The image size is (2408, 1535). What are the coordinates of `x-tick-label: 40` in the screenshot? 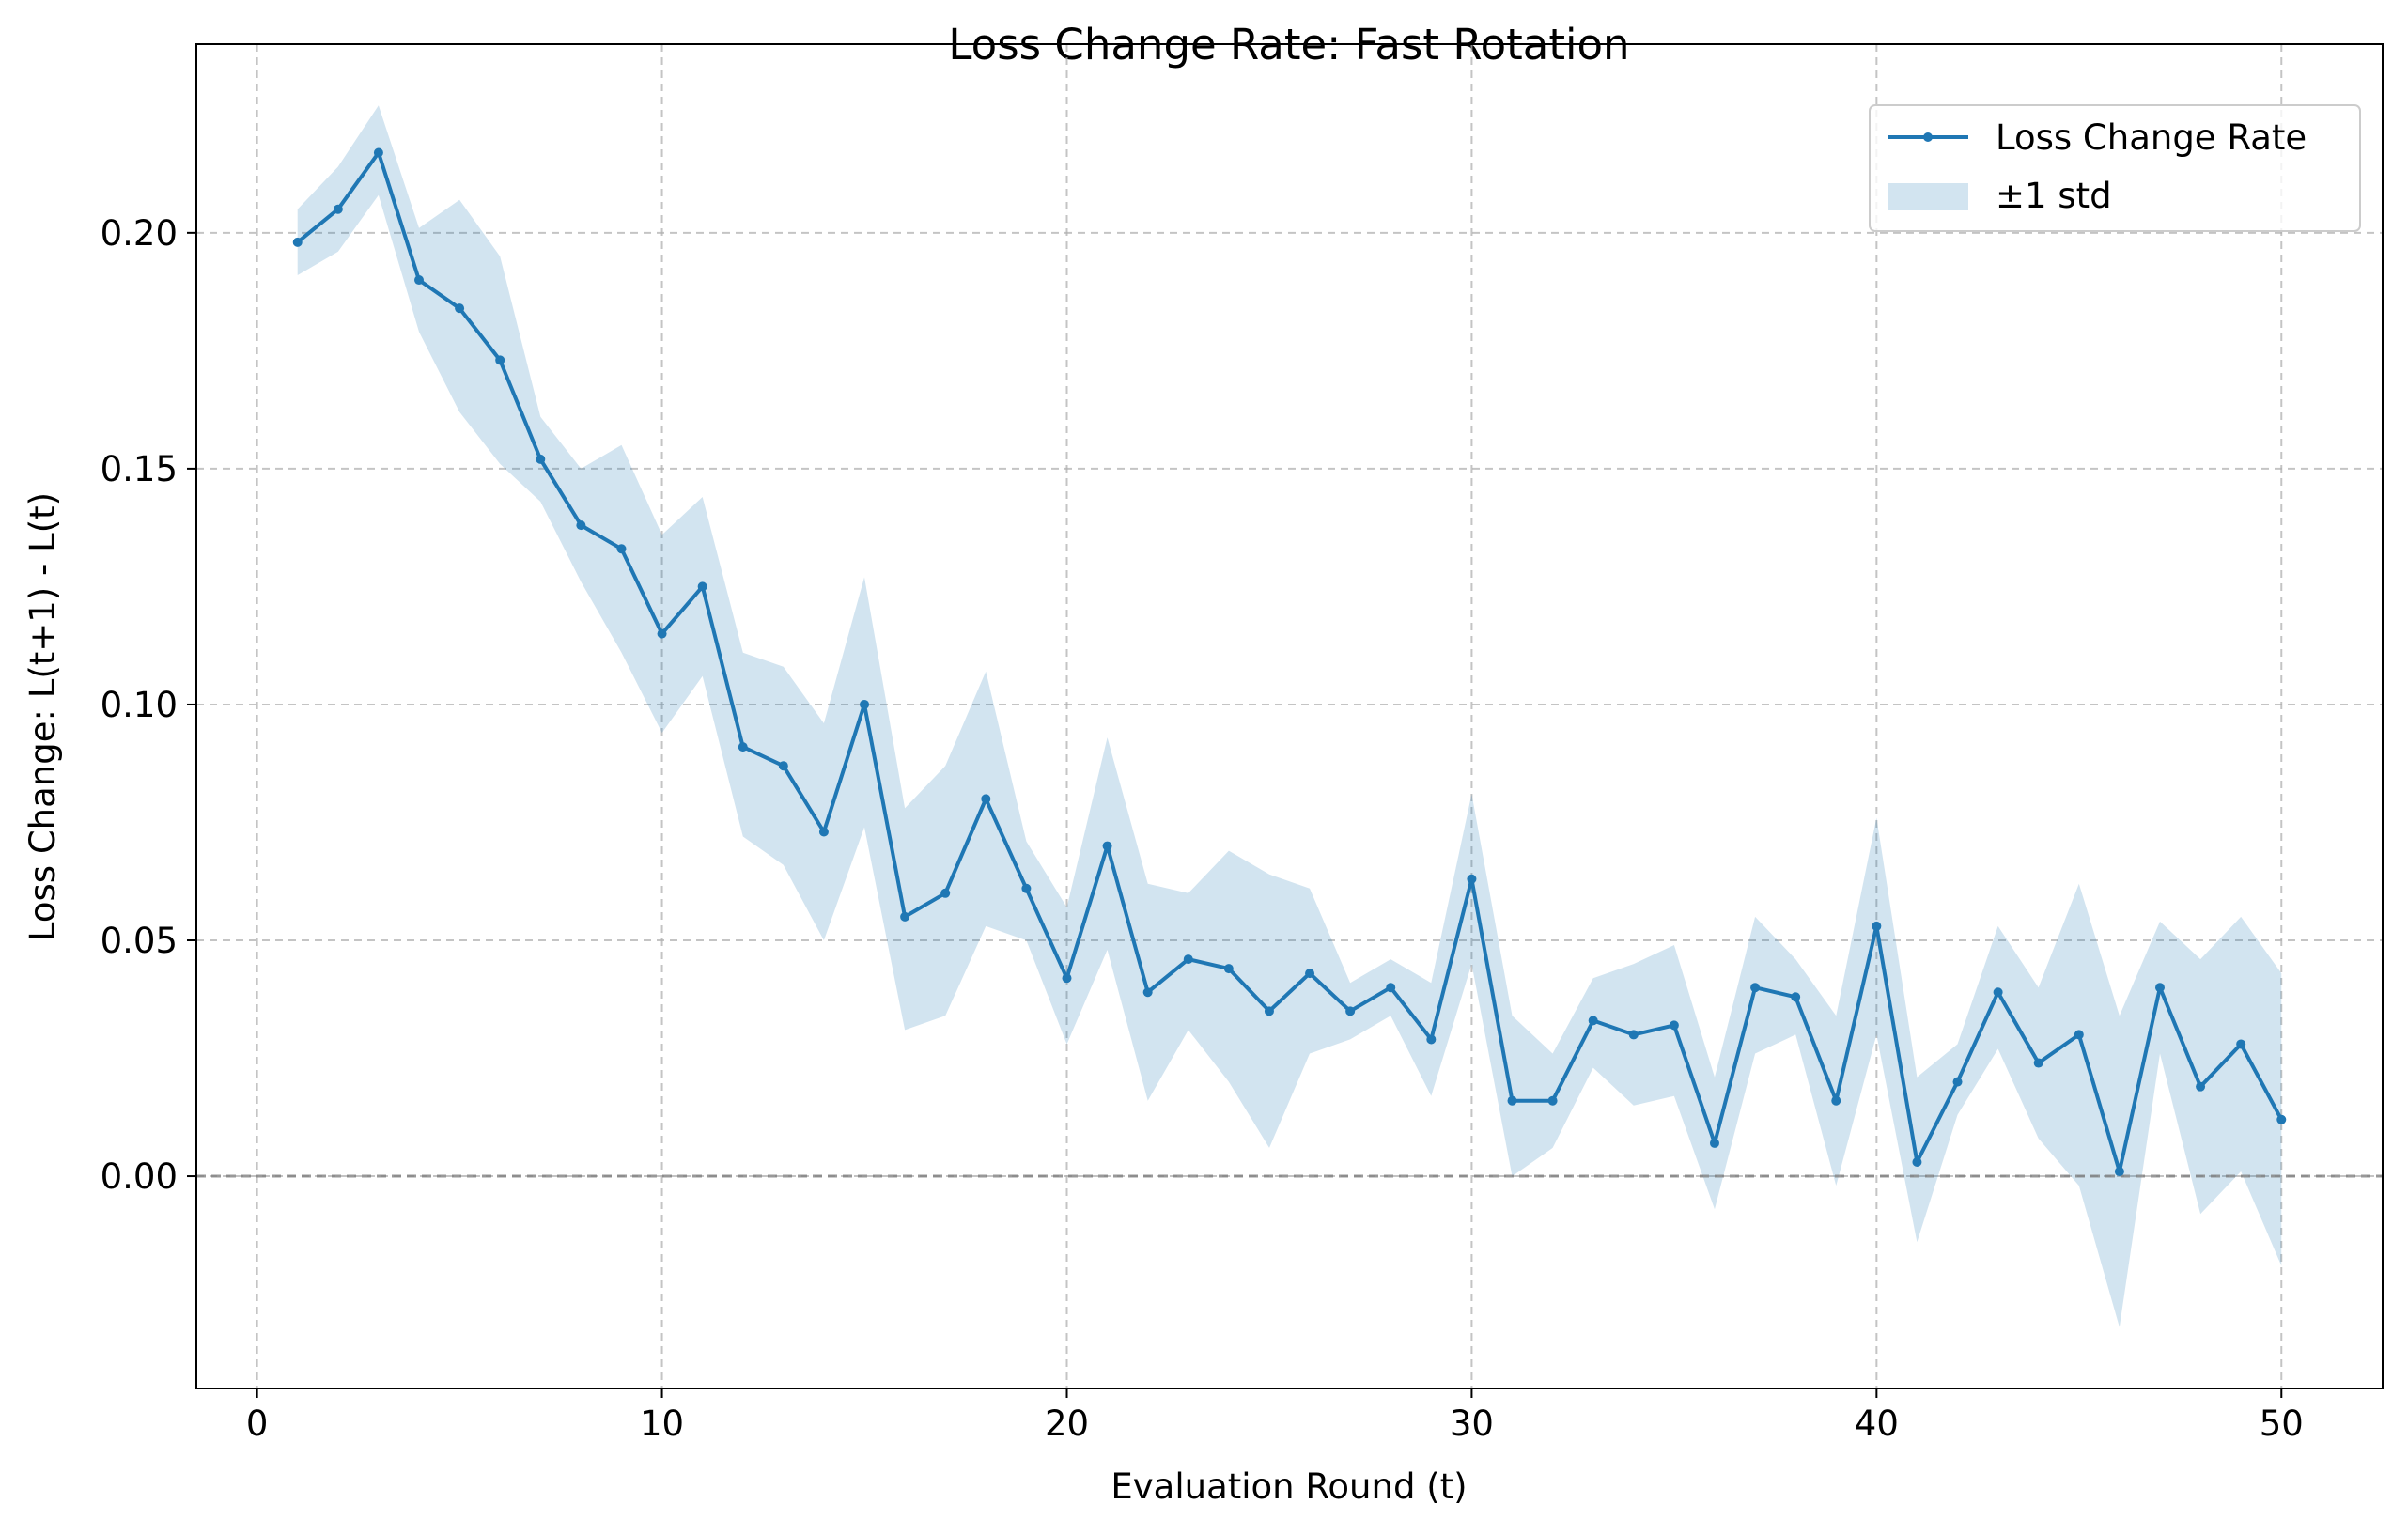 It's located at (1877, 1423).